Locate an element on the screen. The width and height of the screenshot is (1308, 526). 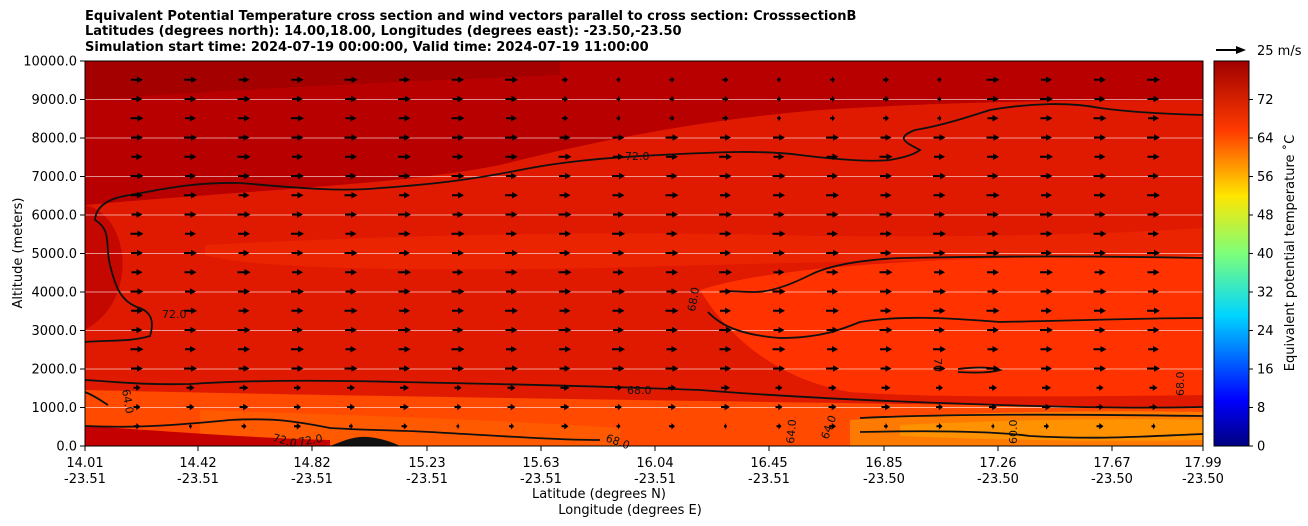
y-axis-label: Altitude (meters) is located at coordinates (18, 253).